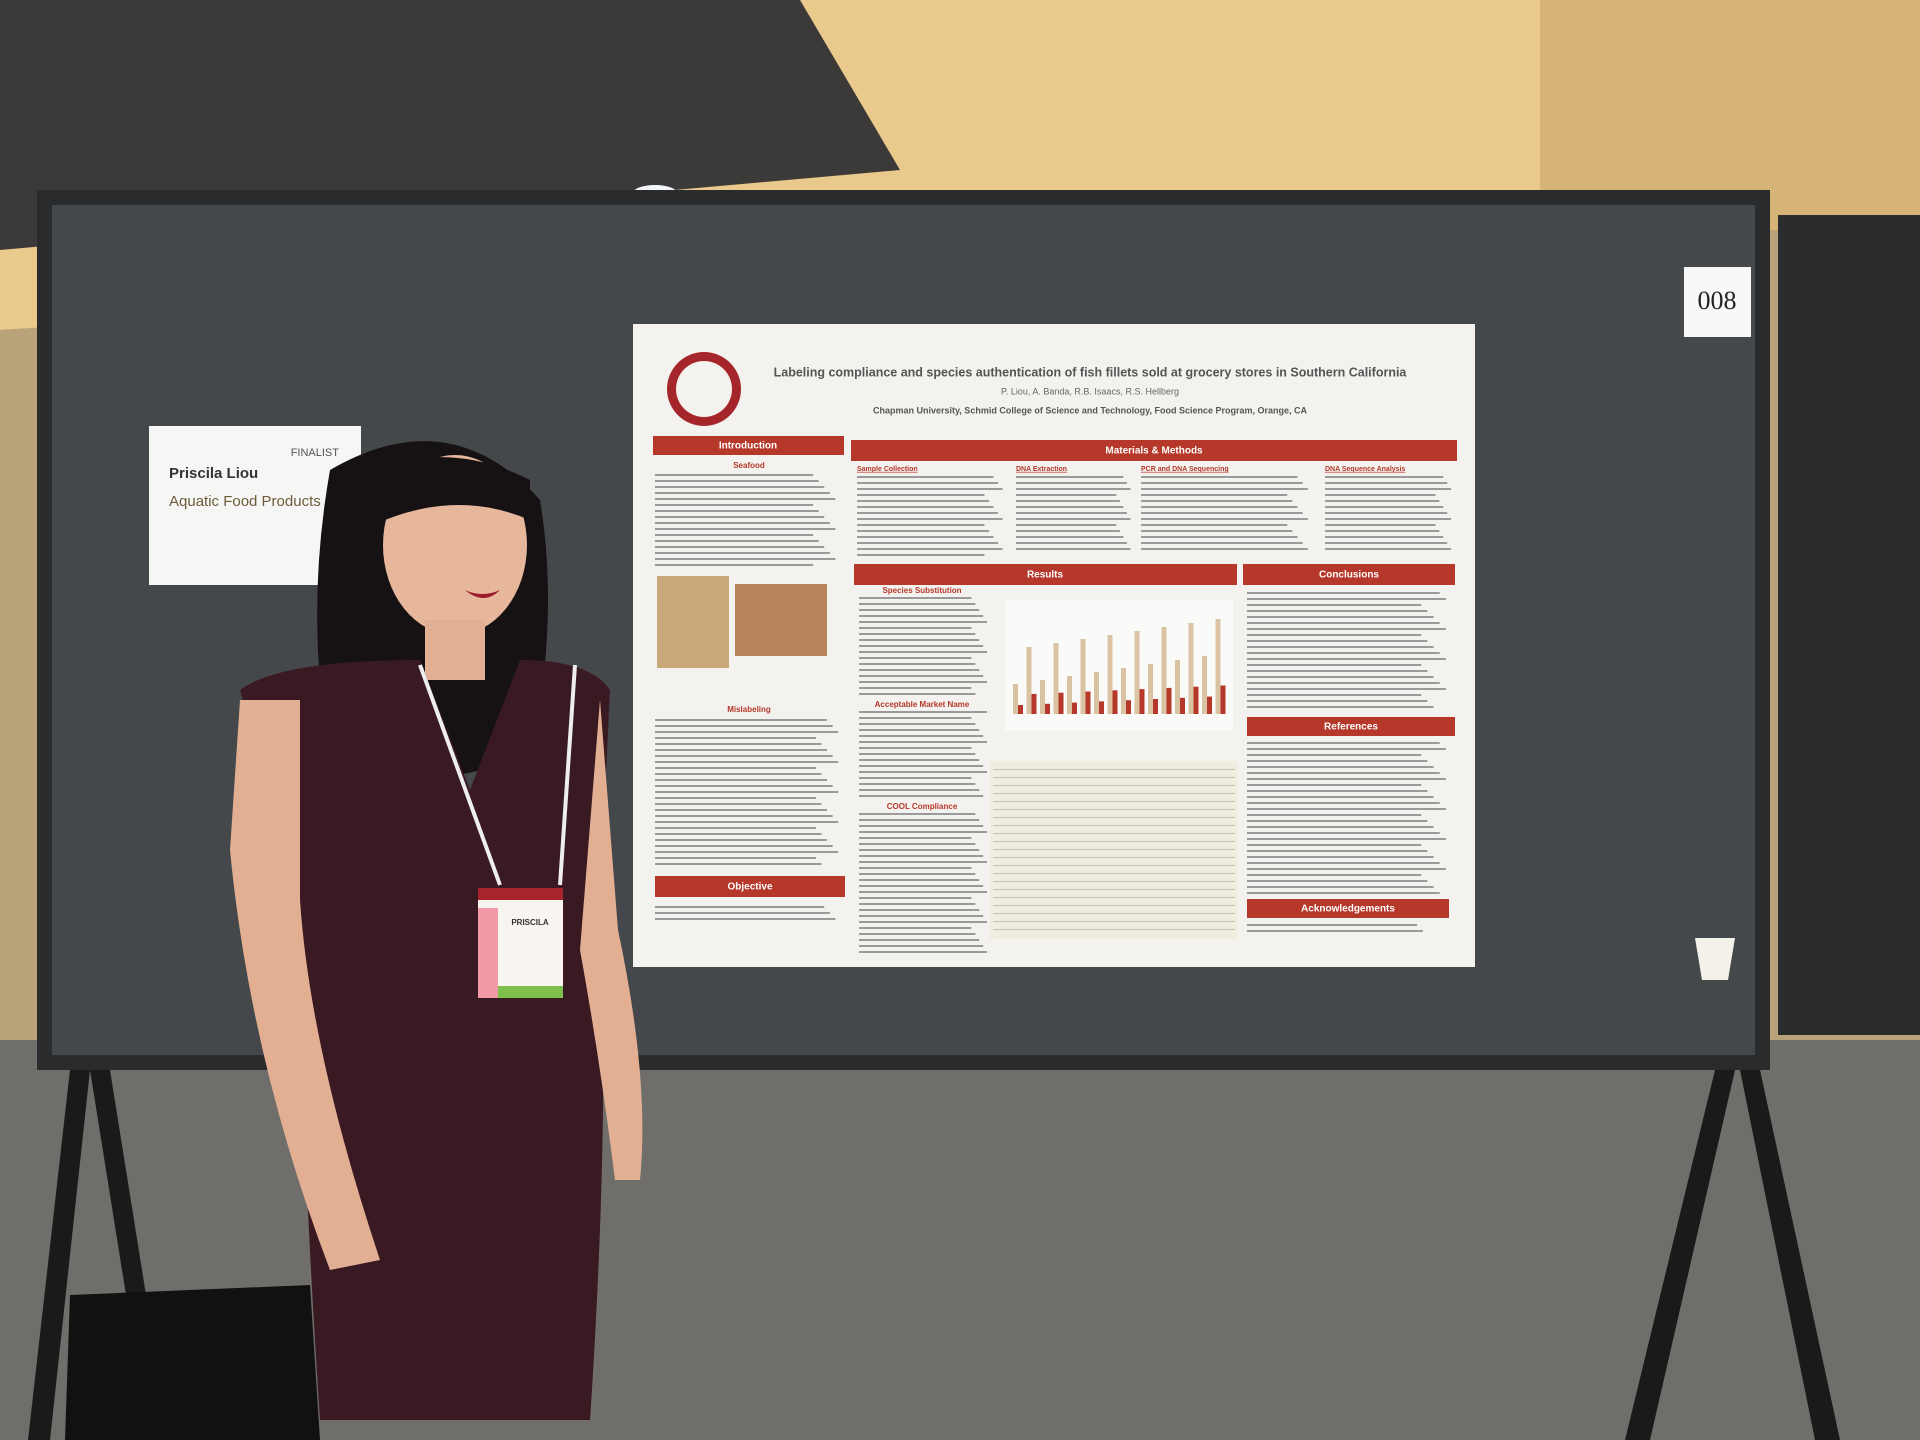 The width and height of the screenshot is (1920, 1440). I want to click on lips, so click(482, 594).